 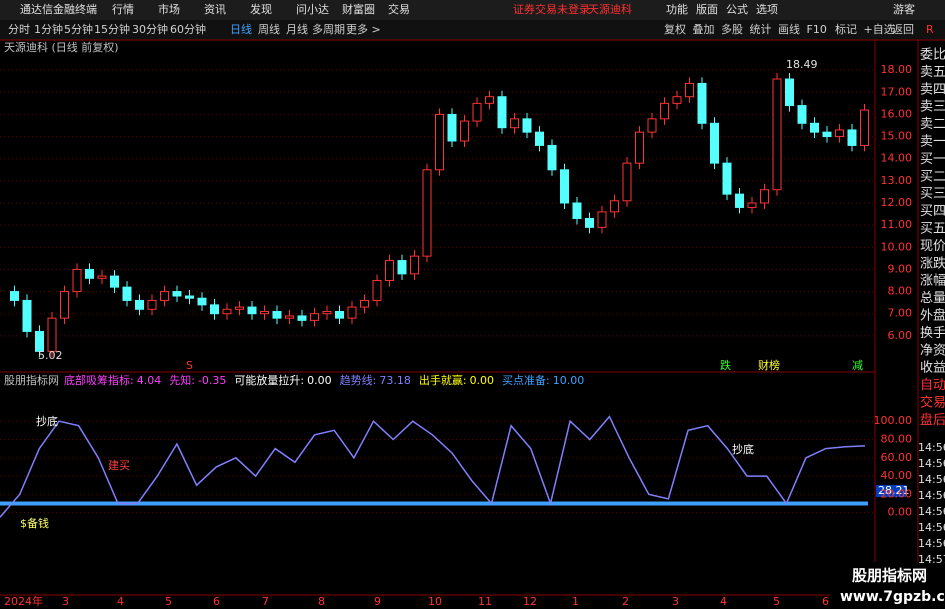 What do you see at coordinates (900, 268) in the screenshot?
I see `y-tick-label: 9.00` at bounding box center [900, 268].